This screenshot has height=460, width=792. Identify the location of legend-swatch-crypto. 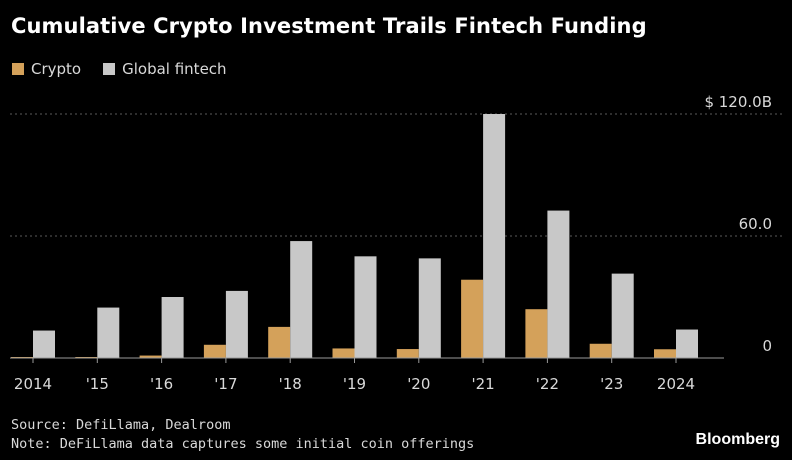
(18, 69).